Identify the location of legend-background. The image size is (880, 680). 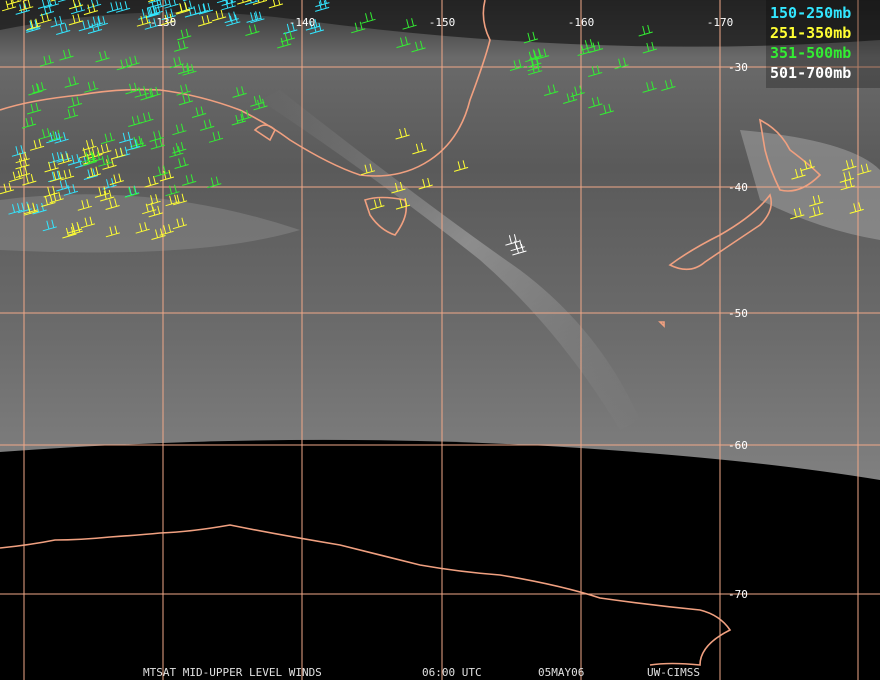
(823, 44).